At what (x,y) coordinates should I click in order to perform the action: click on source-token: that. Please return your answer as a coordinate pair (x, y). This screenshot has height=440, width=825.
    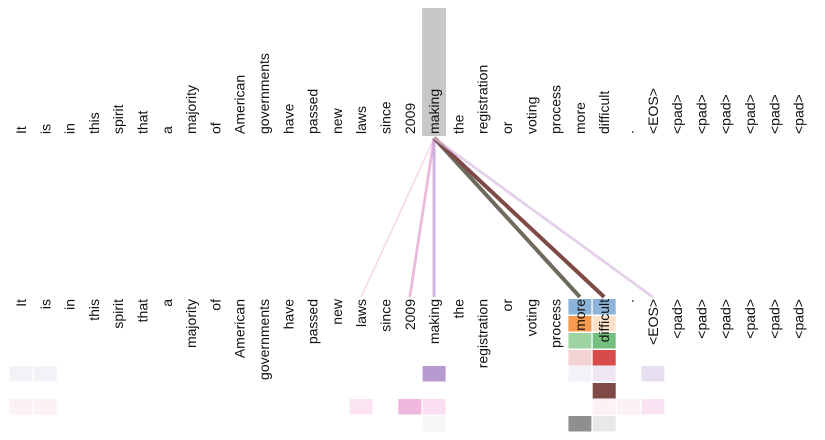
    Looking at the image, I should click on (143, 122).